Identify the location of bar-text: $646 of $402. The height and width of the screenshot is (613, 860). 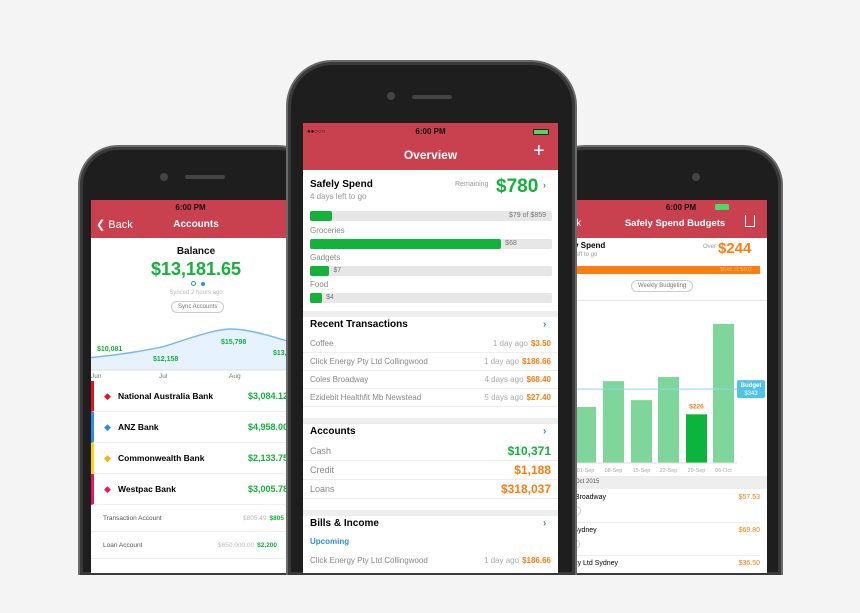
(735, 270).